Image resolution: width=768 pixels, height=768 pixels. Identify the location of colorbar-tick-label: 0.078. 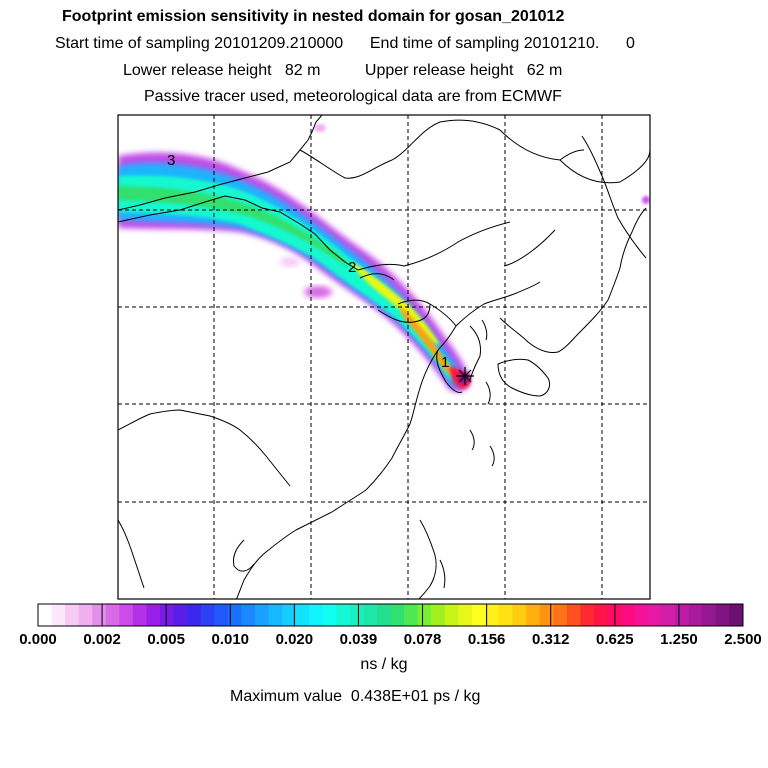
(423, 639).